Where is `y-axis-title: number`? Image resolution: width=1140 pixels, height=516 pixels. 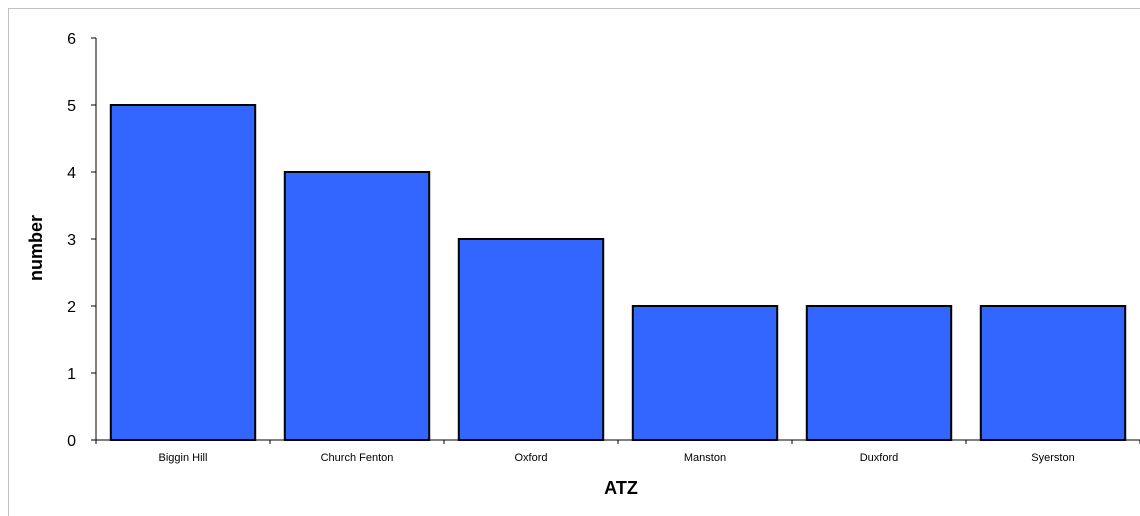
y-axis-title: number is located at coordinates (36, 248).